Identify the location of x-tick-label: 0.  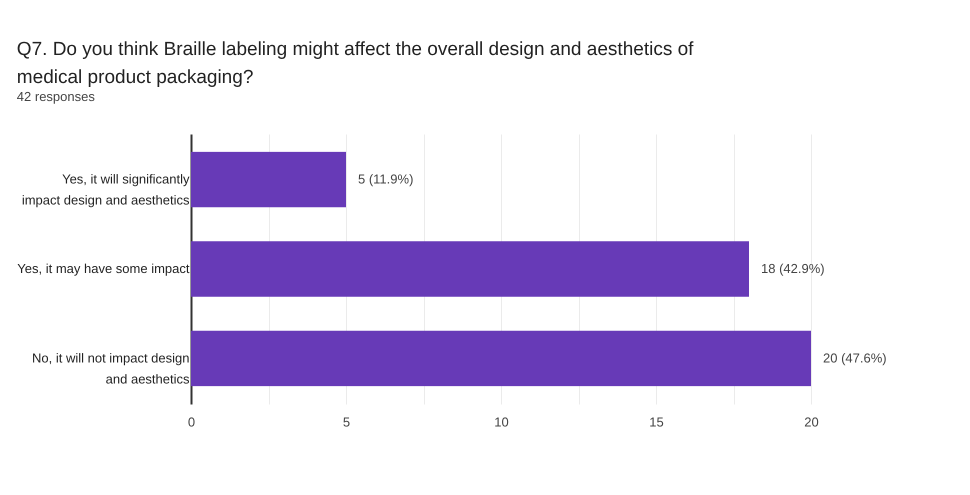
(192, 422).